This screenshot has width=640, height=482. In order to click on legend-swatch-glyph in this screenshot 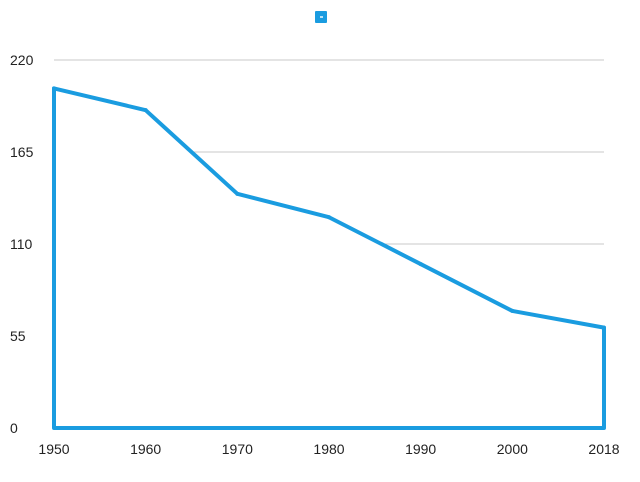, I will do `click(321, 17)`.